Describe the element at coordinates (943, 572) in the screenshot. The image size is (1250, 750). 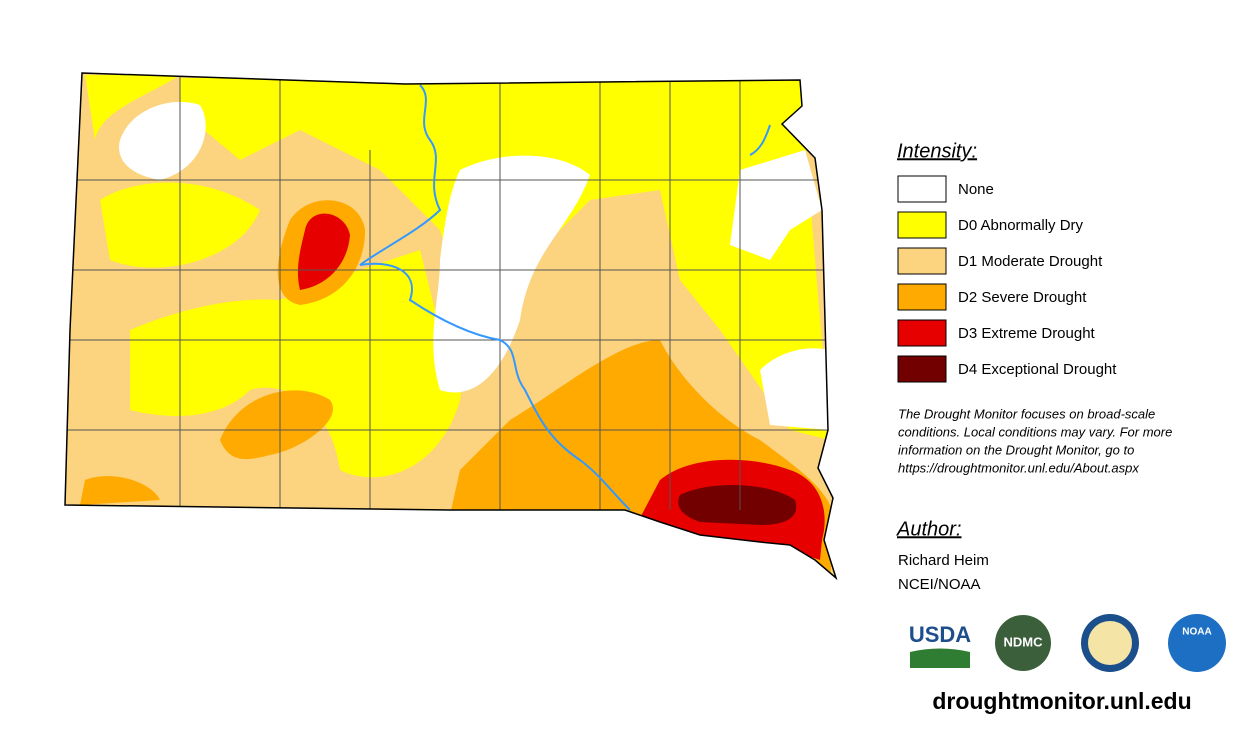
I see `author: Richard Heim NCEI/NOAA` at that location.